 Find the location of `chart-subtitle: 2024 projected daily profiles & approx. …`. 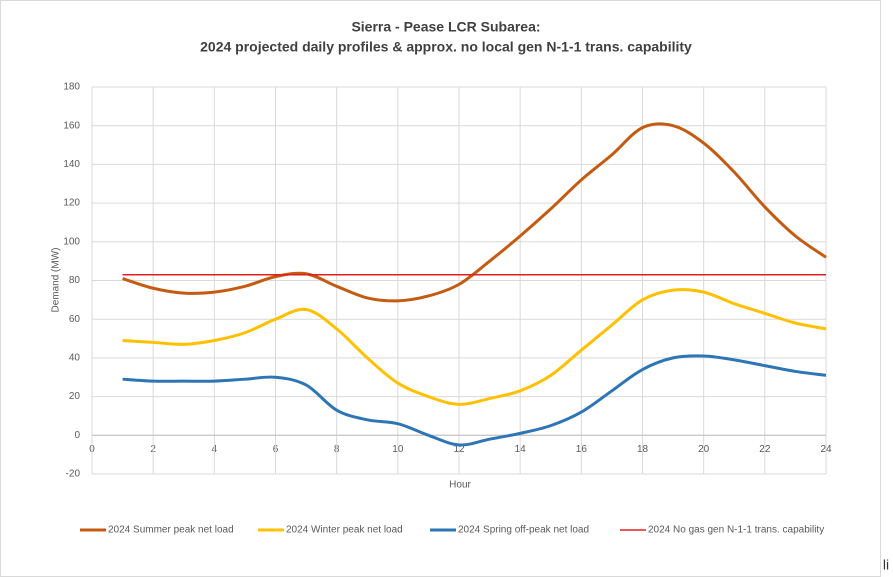

chart-subtitle: 2024 projected daily profiles & approx. … is located at coordinates (446, 47).